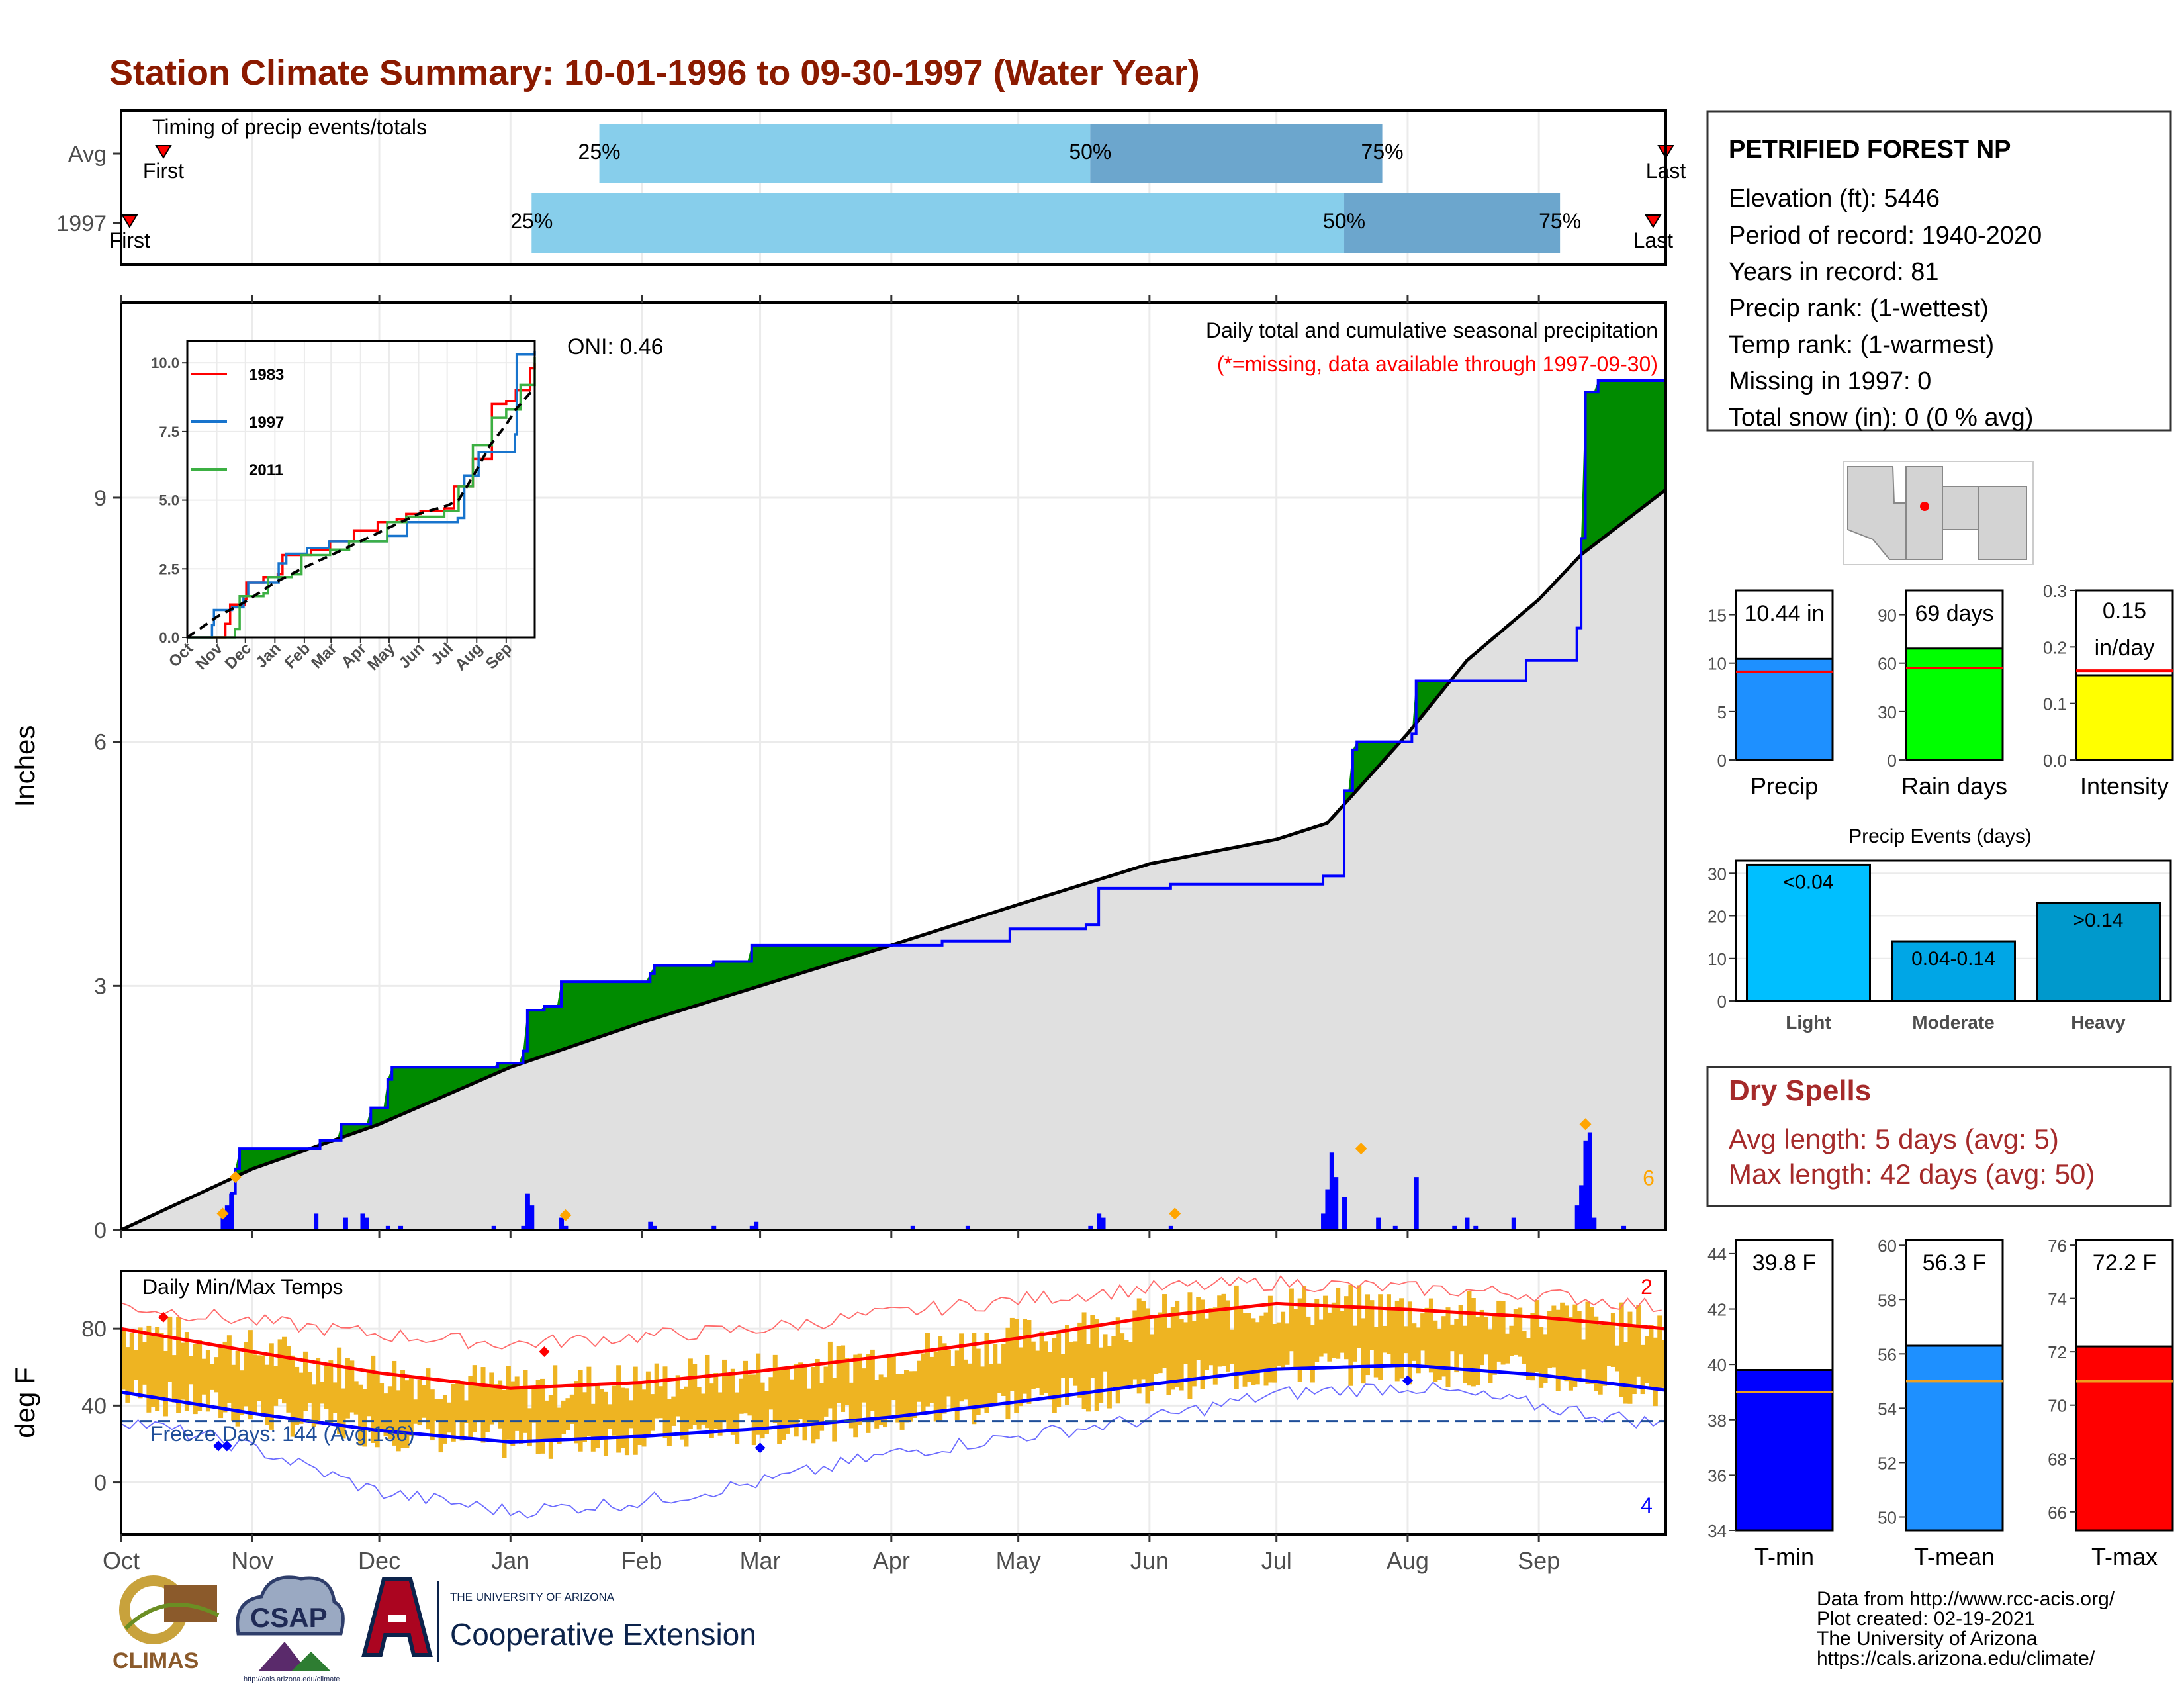  I want to click on summary-value-label: in/day, so click(2125, 648).